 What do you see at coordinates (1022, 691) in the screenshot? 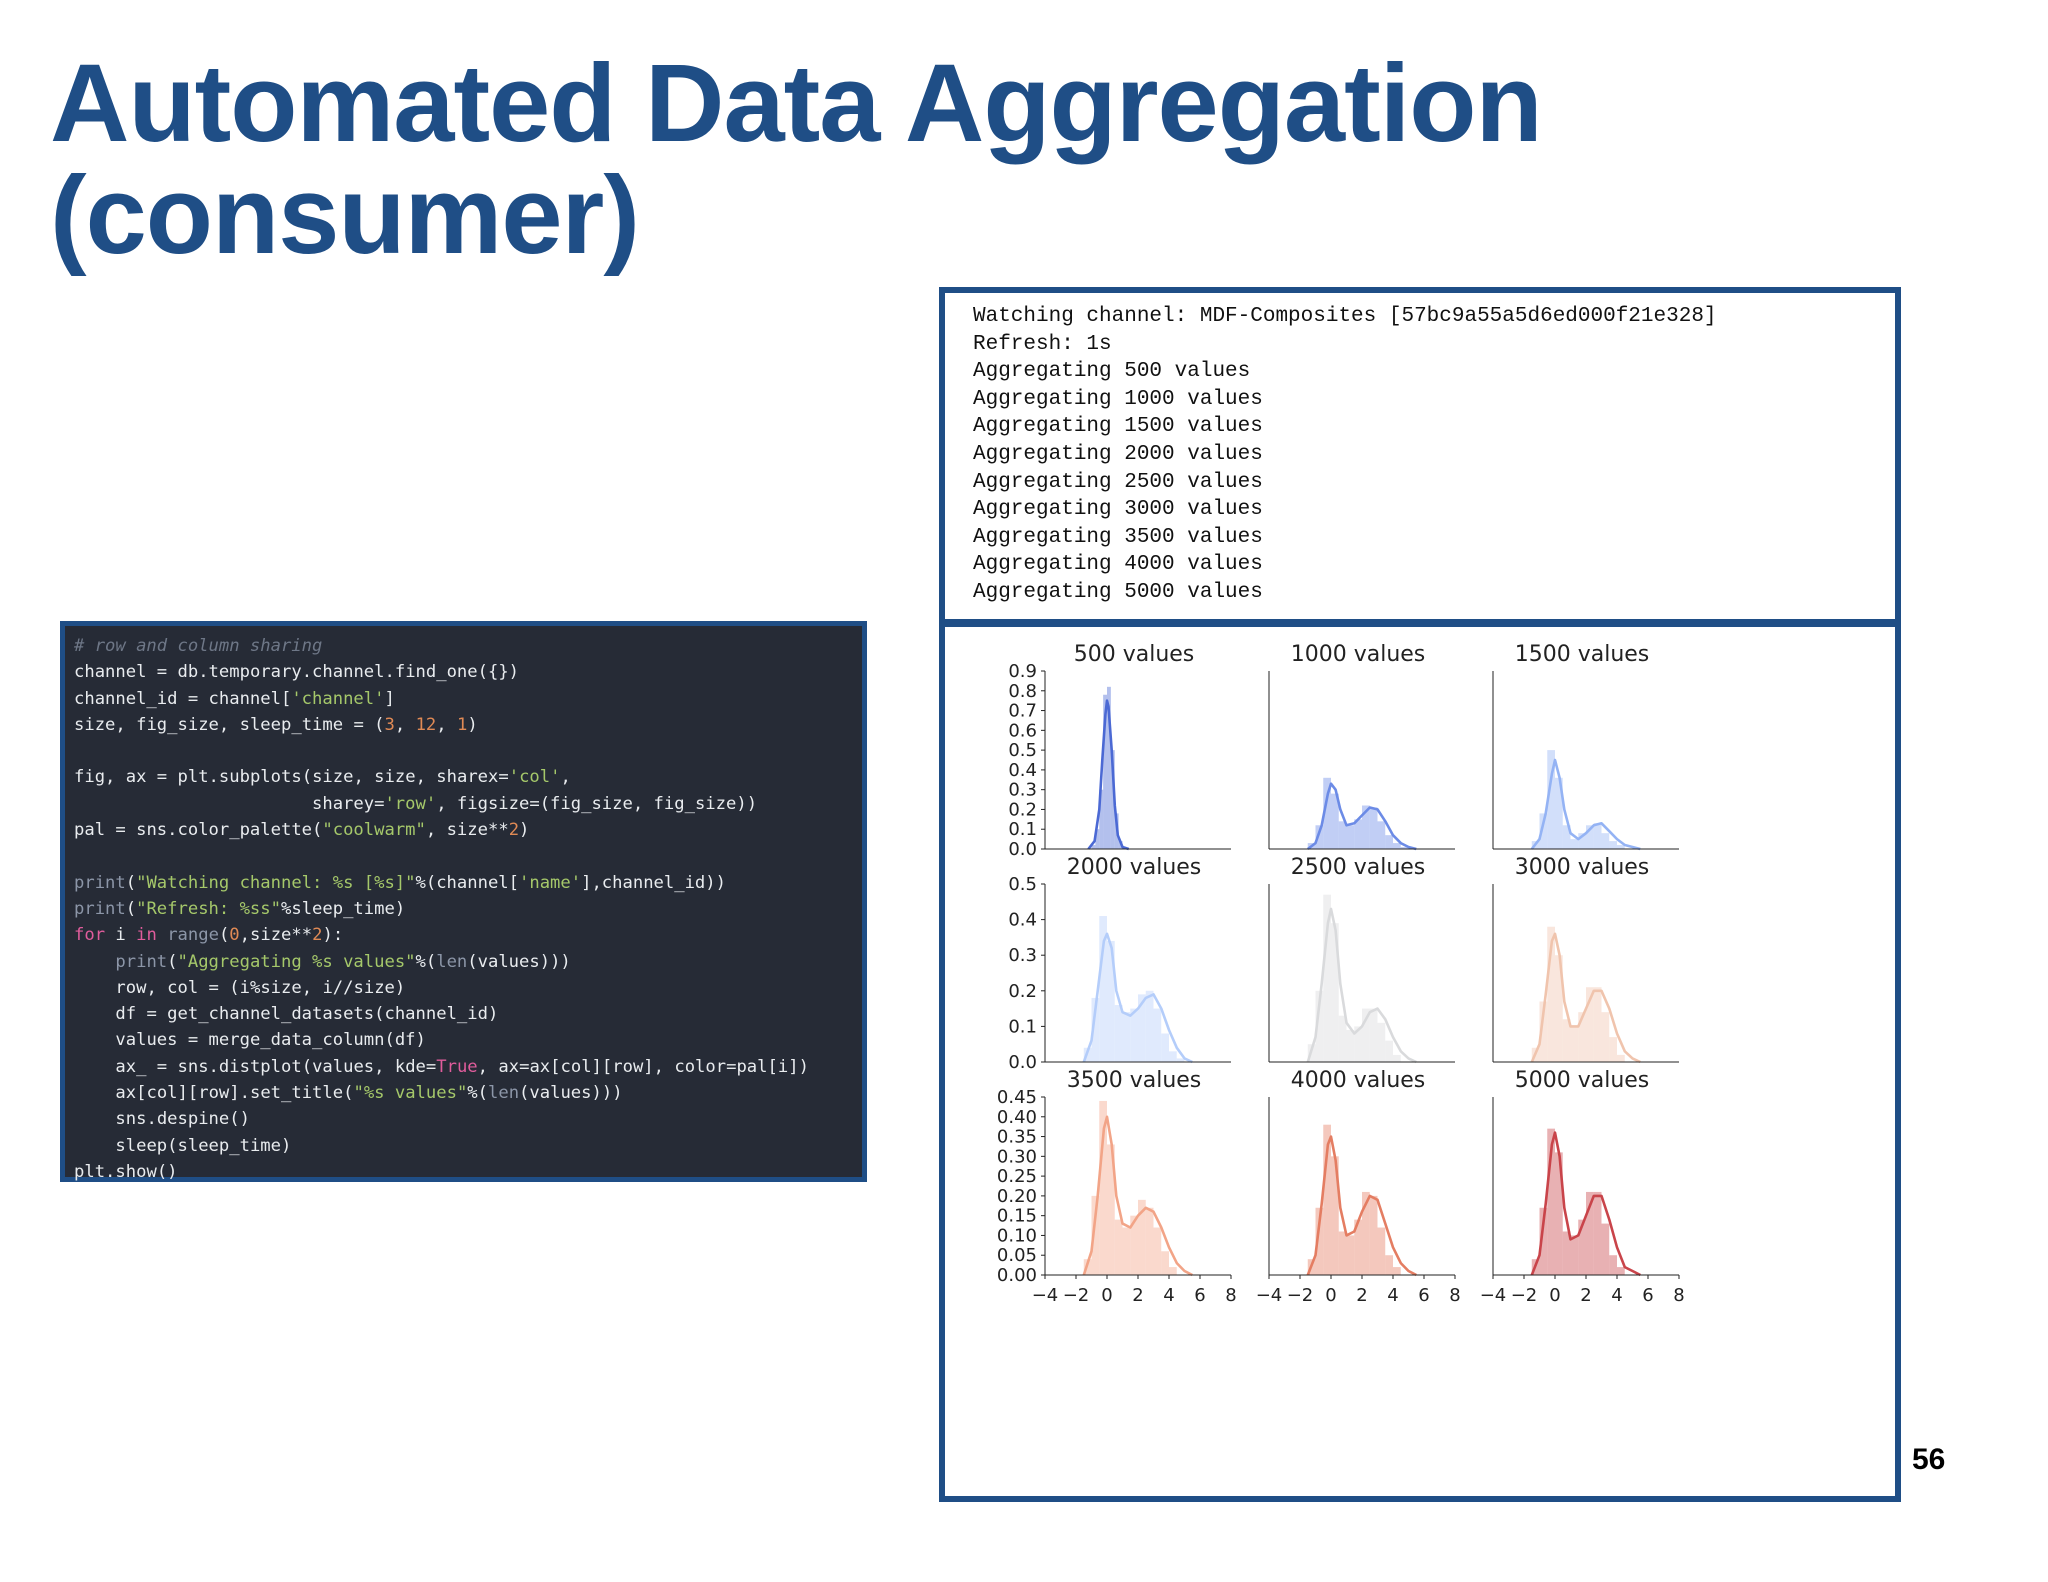
I see `y-tick-label: 0.8` at bounding box center [1022, 691].